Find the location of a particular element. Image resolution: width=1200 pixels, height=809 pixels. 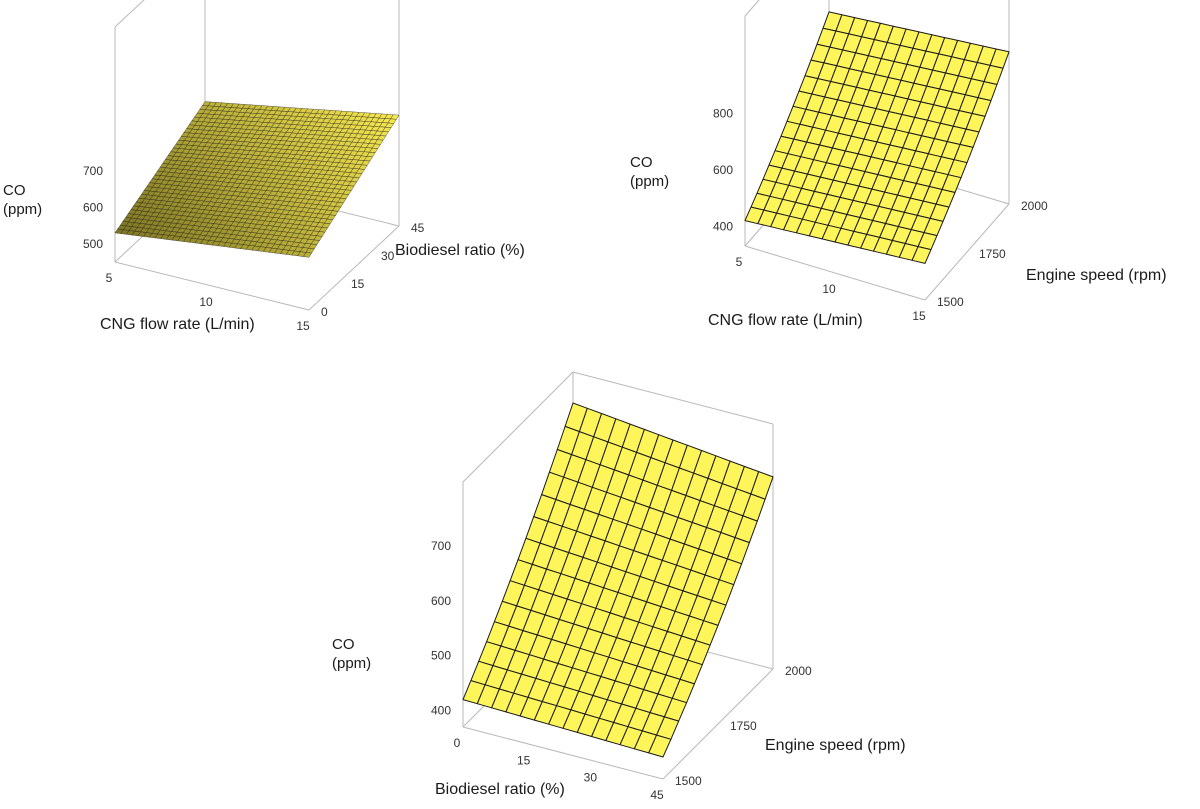

tick-labels: 0 15 30 45 1500 1750 2000 400 500 600 700 is located at coordinates (621, 670).